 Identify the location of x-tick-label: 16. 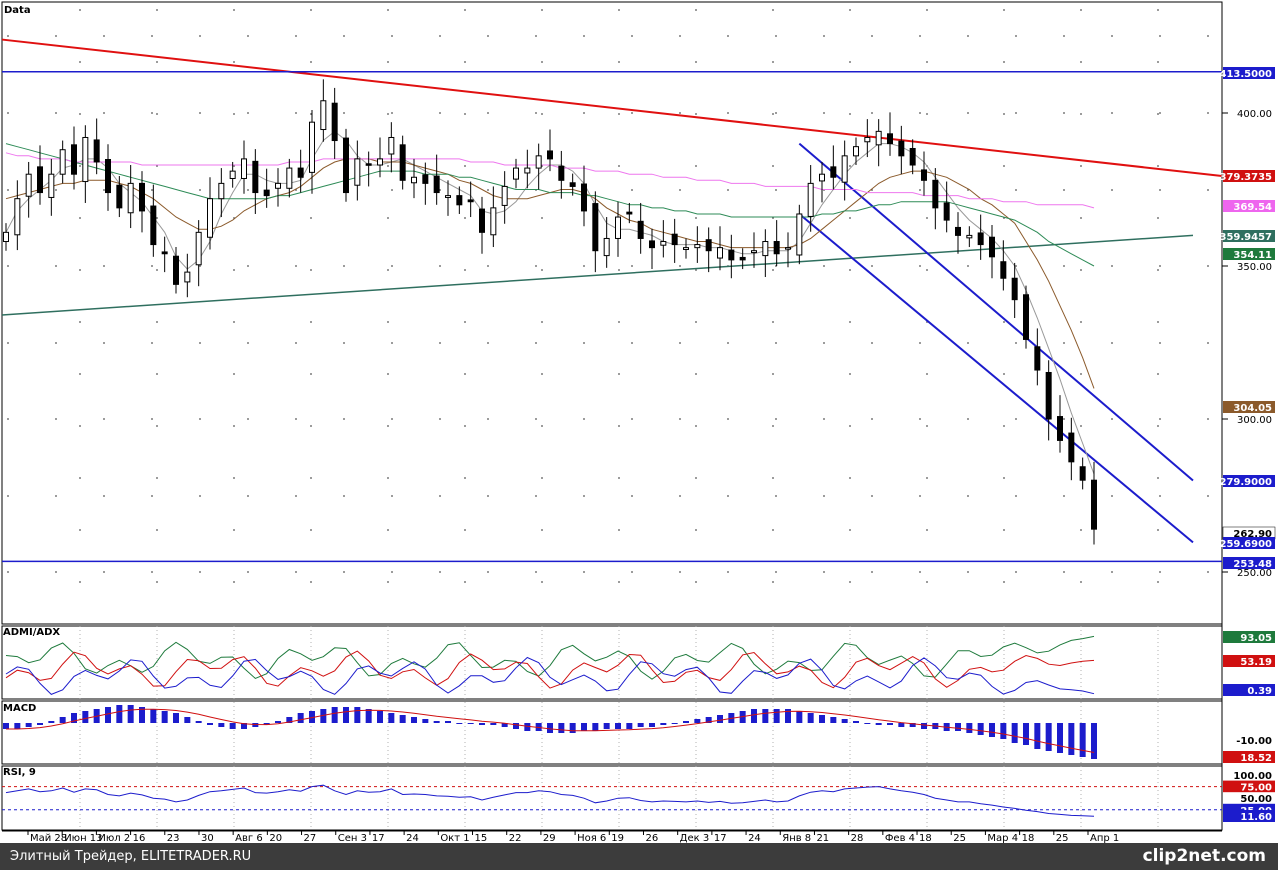
(139, 838).